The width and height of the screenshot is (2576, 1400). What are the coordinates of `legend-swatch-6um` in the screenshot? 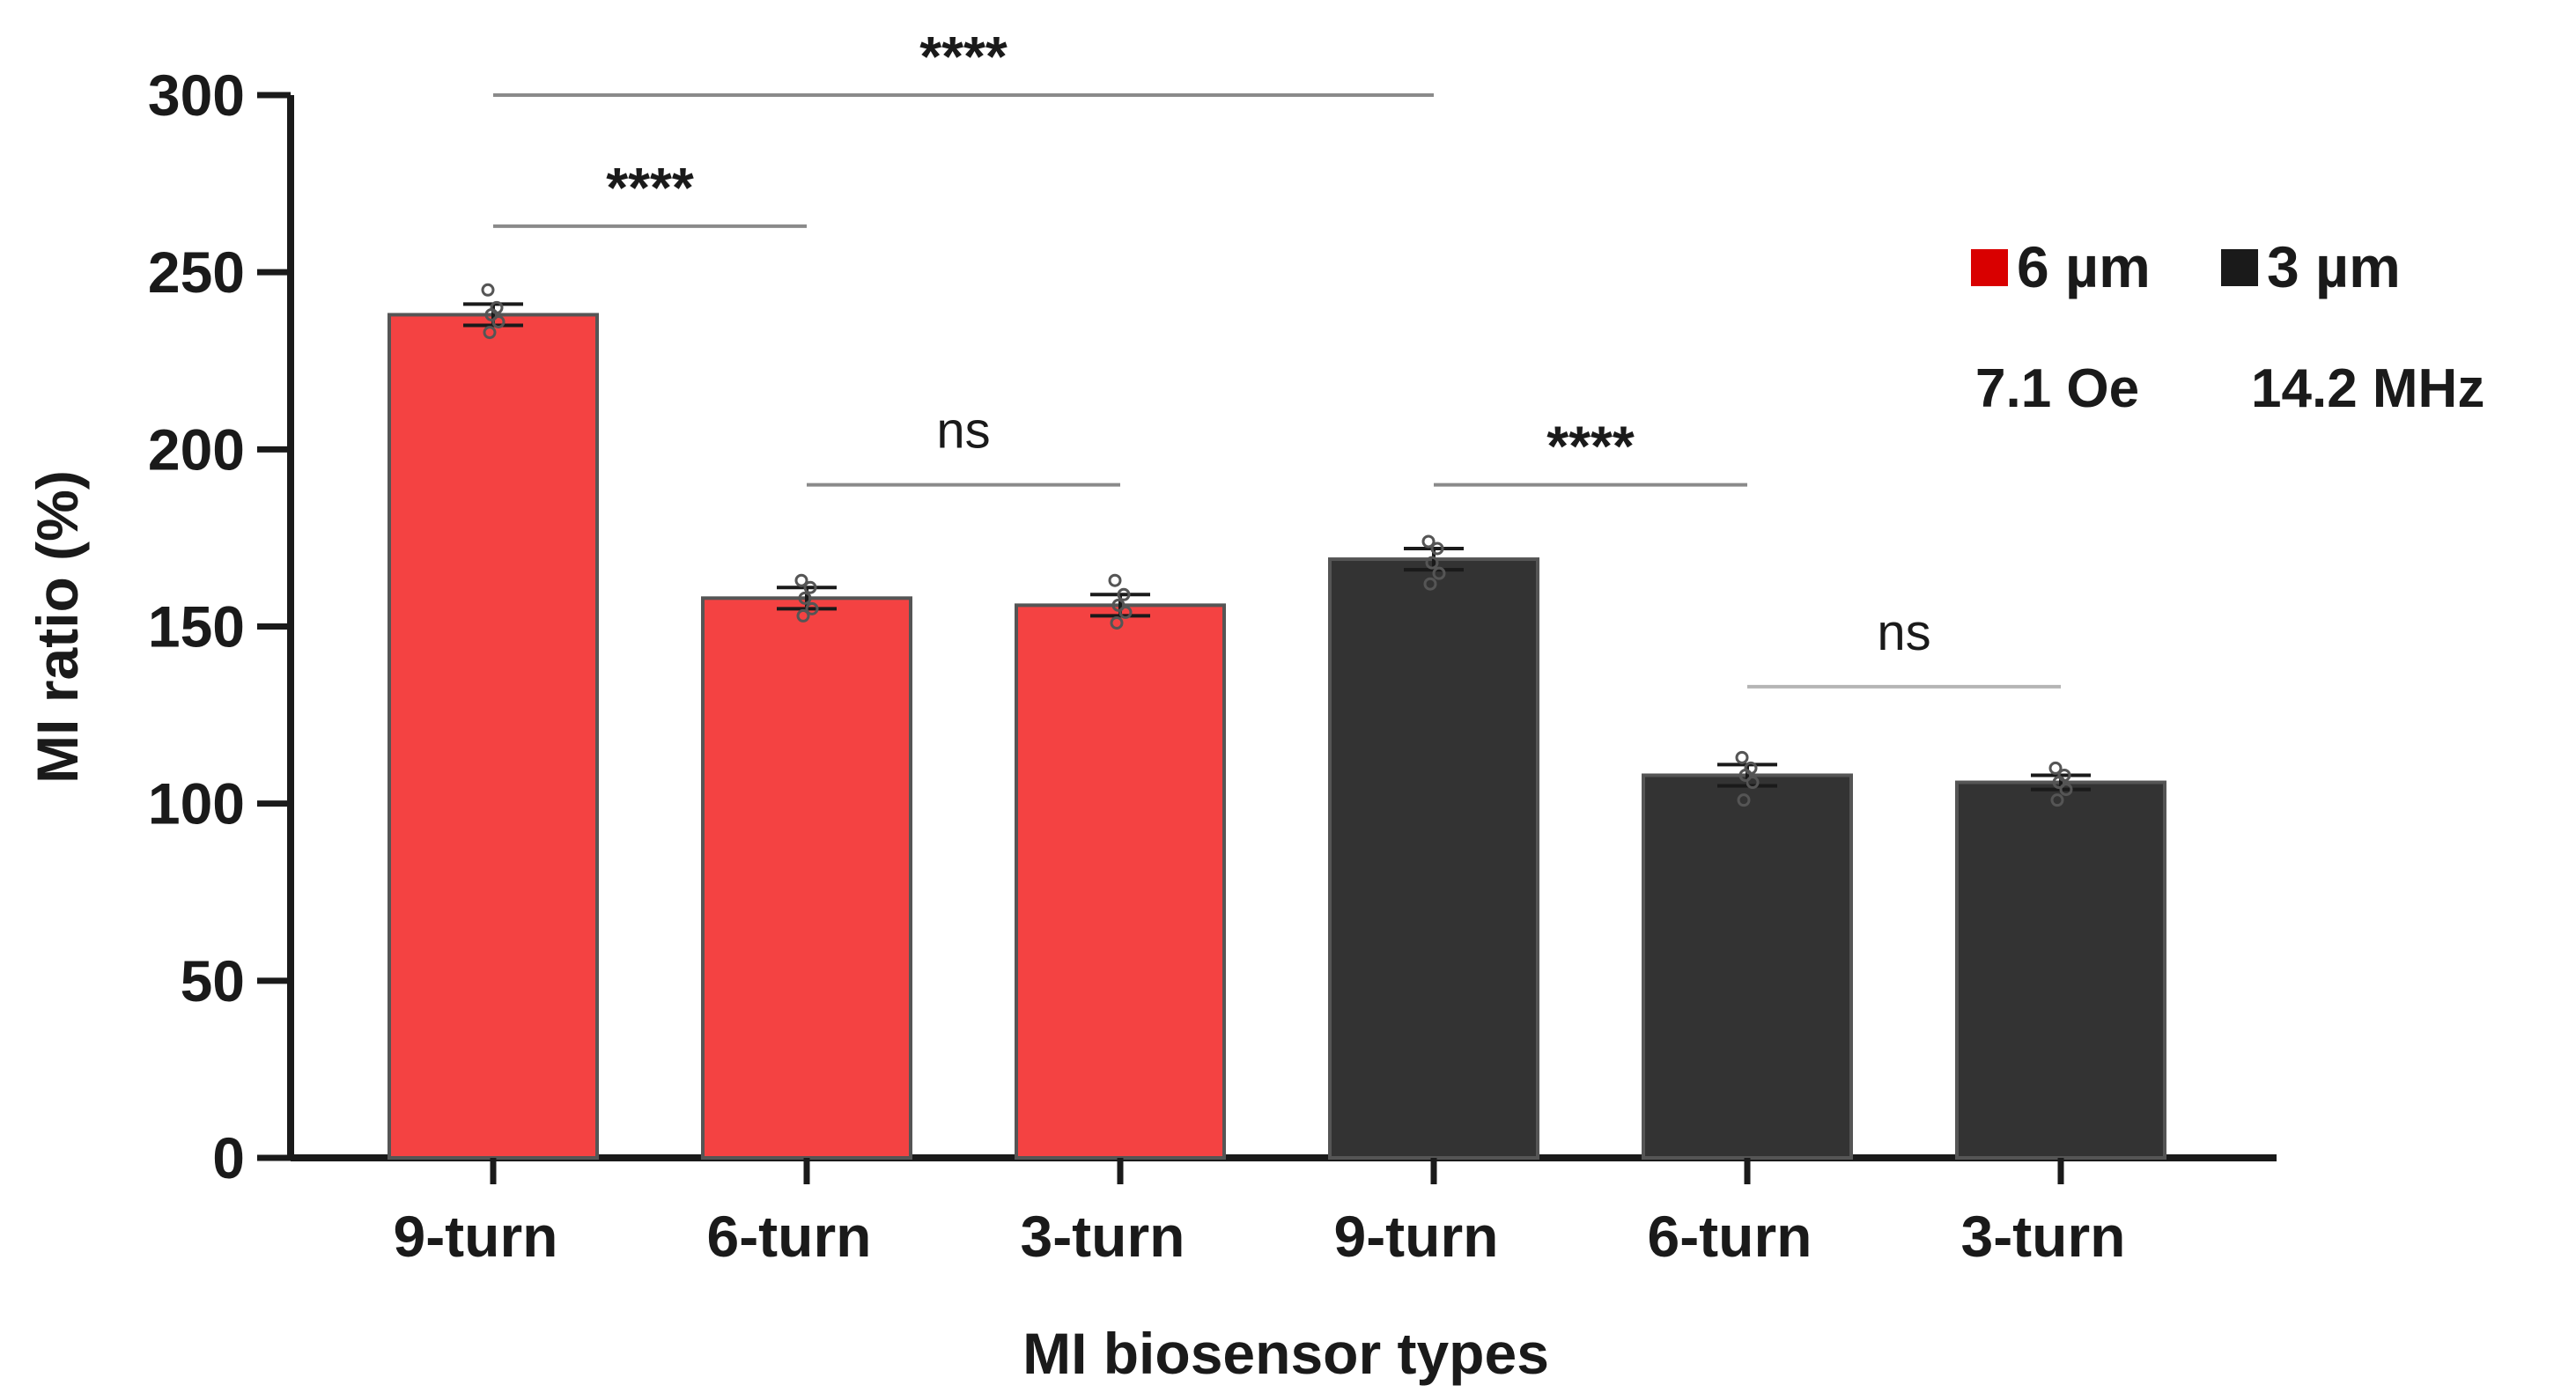 It's located at (1989, 267).